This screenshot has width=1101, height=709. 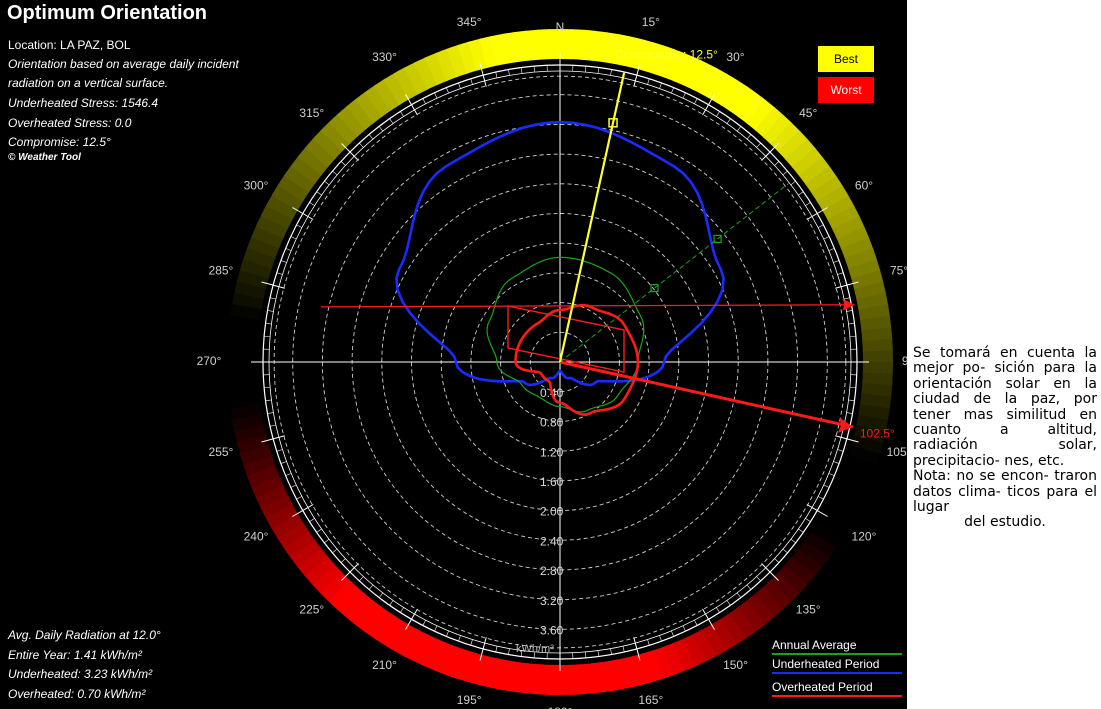 What do you see at coordinates (83, 103) in the screenshot?
I see `underheated-stress: Underheated Stress: 1546.4` at bounding box center [83, 103].